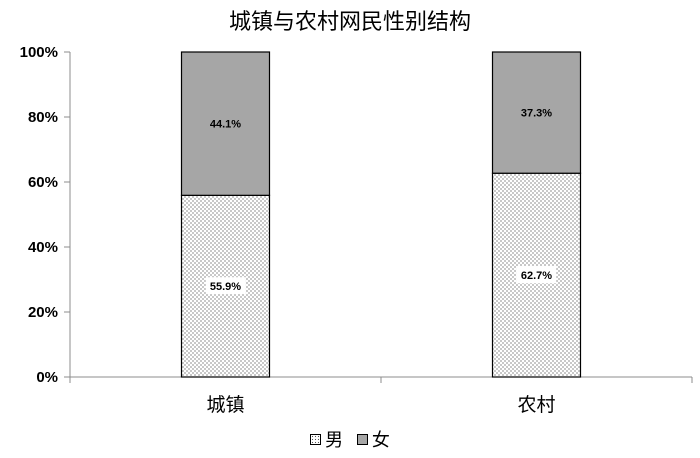 This screenshot has width=700, height=458. Describe the element at coordinates (380, 405) in the screenshot. I see `x-axis-categories: 城镇 农村` at that location.